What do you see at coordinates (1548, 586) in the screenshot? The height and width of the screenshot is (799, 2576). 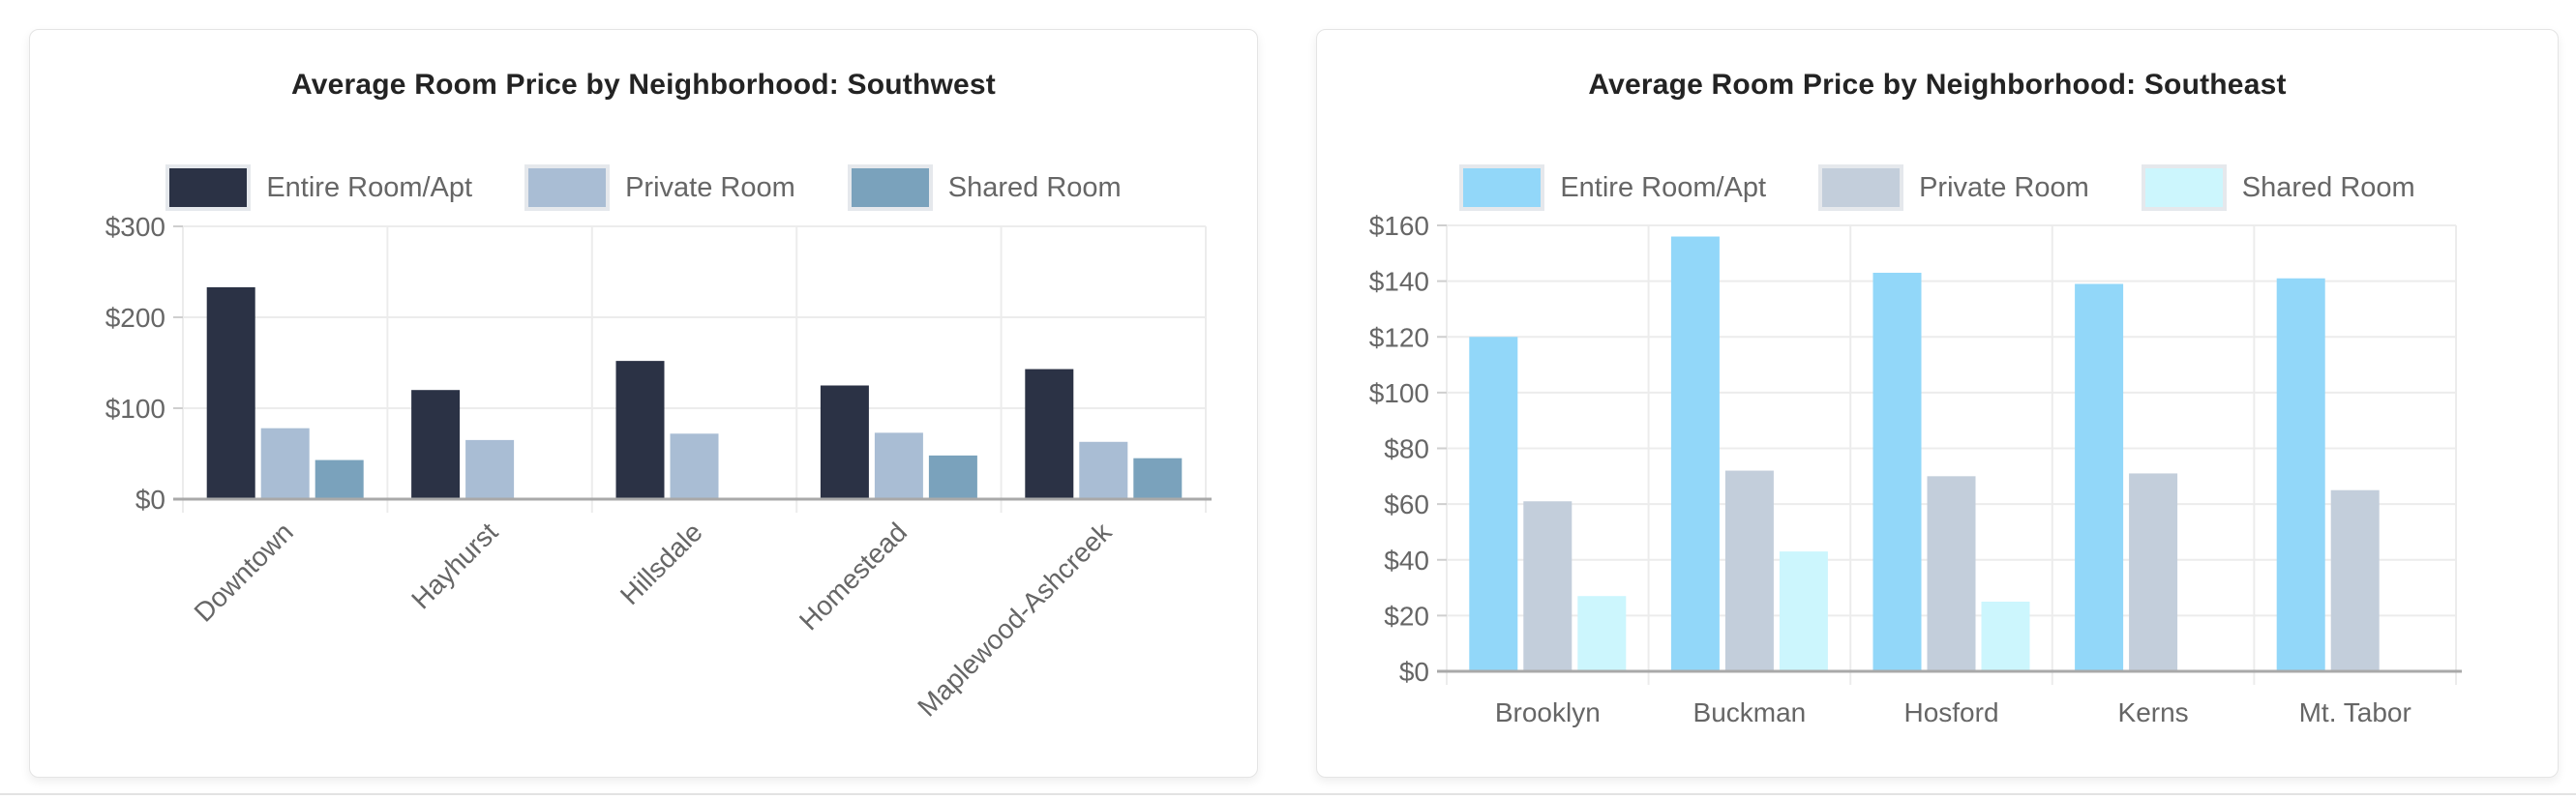 I see `bar-brooklyn-private-room` at bounding box center [1548, 586].